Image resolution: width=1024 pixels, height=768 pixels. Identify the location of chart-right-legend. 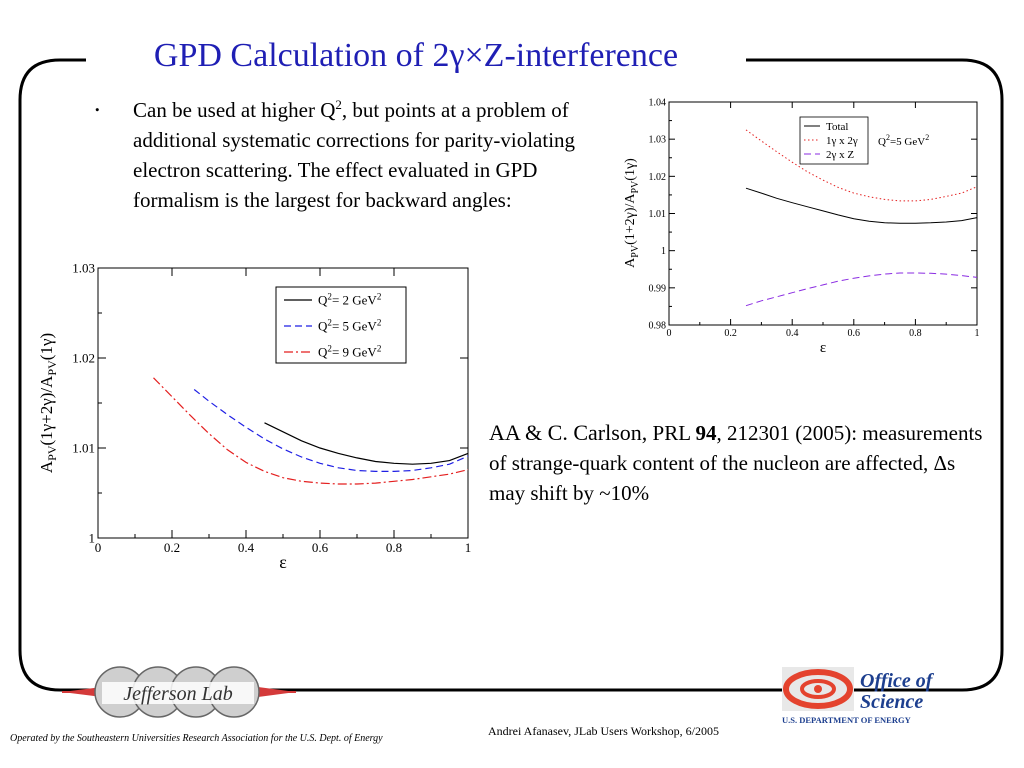
(834, 140).